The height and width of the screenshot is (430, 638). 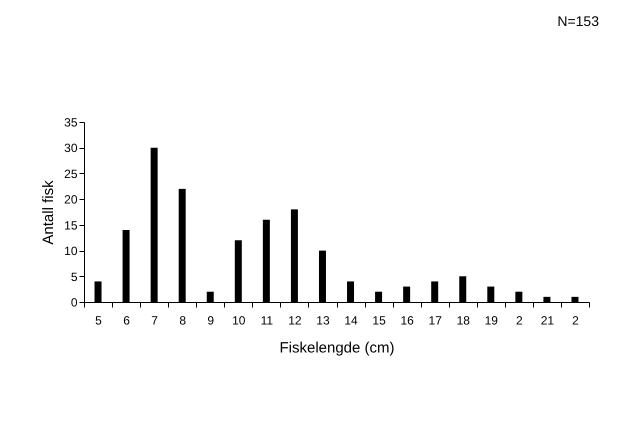 What do you see at coordinates (267, 321) in the screenshot?
I see `x-tick-label: 11` at bounding box center [267, 321].